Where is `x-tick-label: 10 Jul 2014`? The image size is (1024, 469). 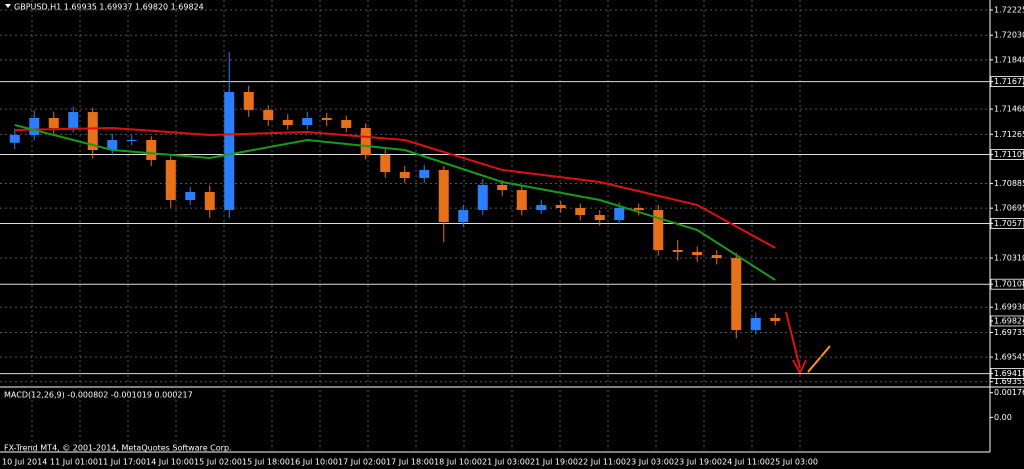
x-tick-label: 10 Jul 2014 is located at coordinates (24, 462).